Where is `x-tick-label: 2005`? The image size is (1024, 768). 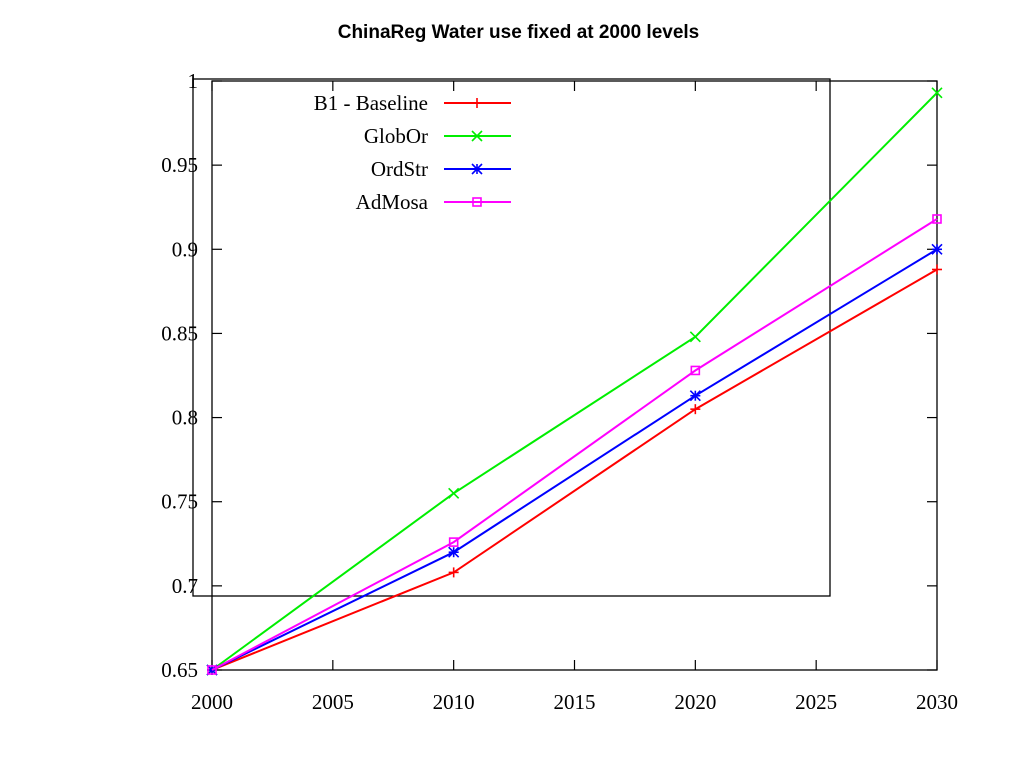 x-tick-label: 2005 is located at coordinates (333, 702).